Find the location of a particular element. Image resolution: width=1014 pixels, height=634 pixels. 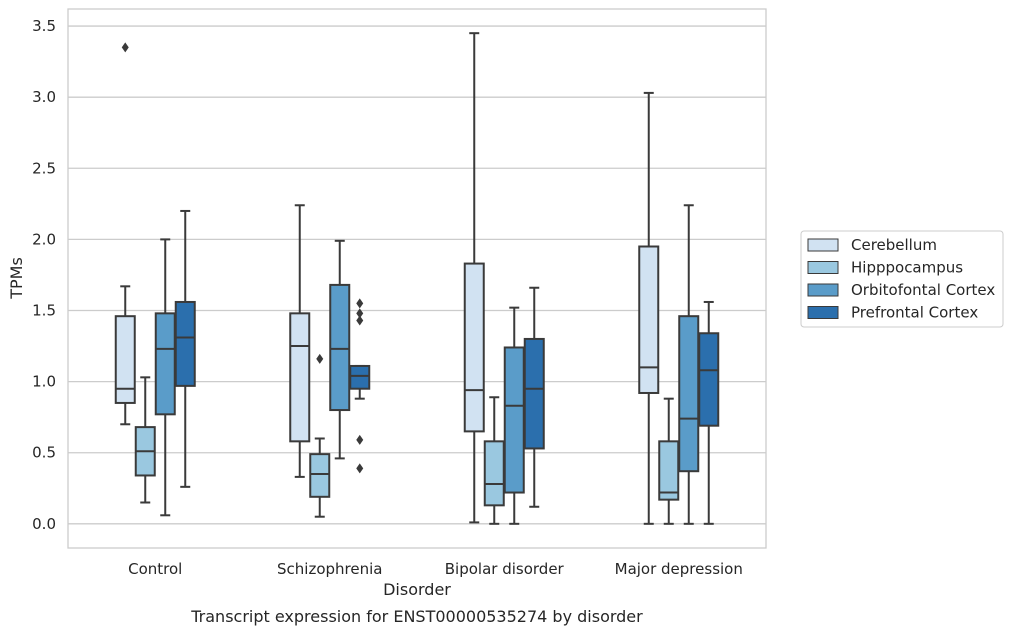

legend-label: Cerebellum is located at coordinates (894, 245).